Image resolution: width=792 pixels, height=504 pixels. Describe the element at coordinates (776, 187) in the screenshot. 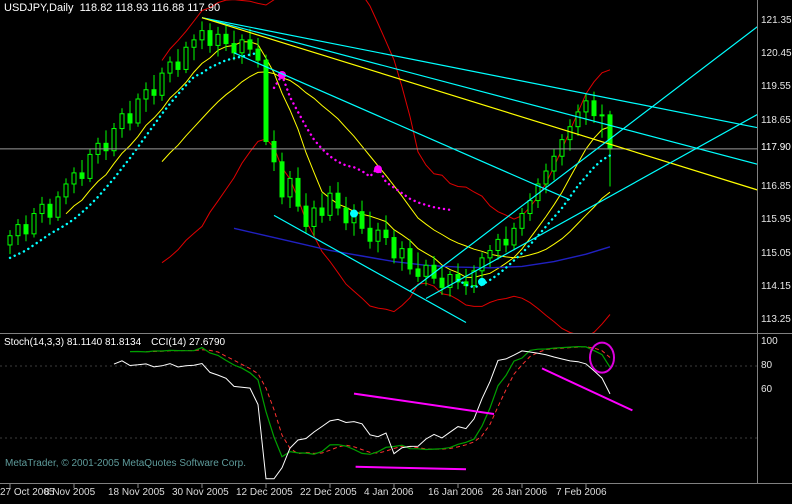

I see `price-axis-label: 116.85` at that location.